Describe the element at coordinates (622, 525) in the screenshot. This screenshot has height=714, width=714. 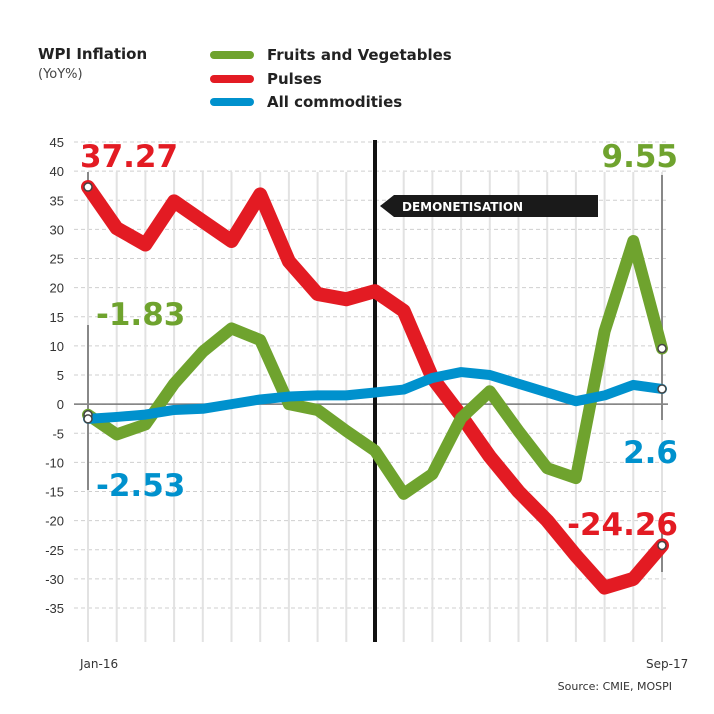
I see `label-pulses-end: -24.26` at that location.